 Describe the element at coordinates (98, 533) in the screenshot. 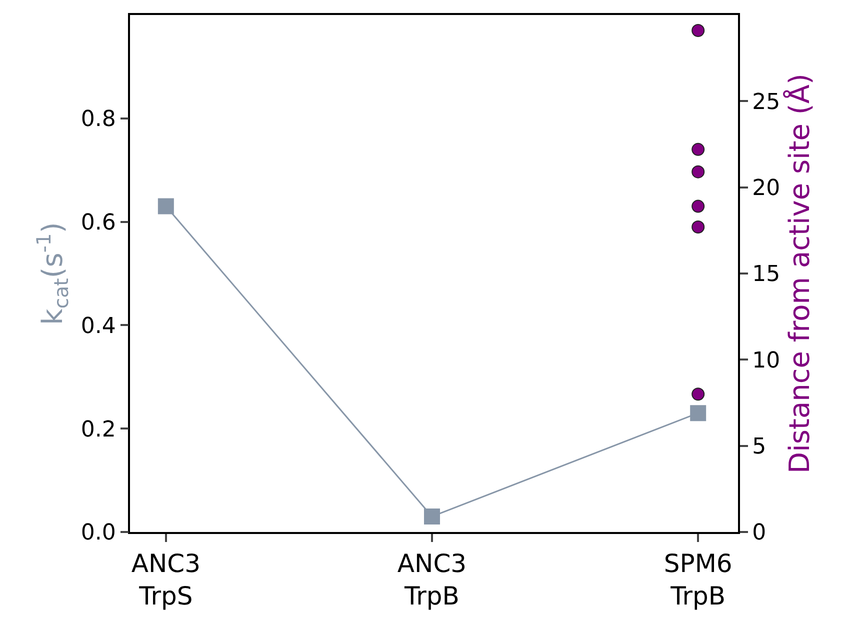

I see `y-tick-label: 0.0` at that location.